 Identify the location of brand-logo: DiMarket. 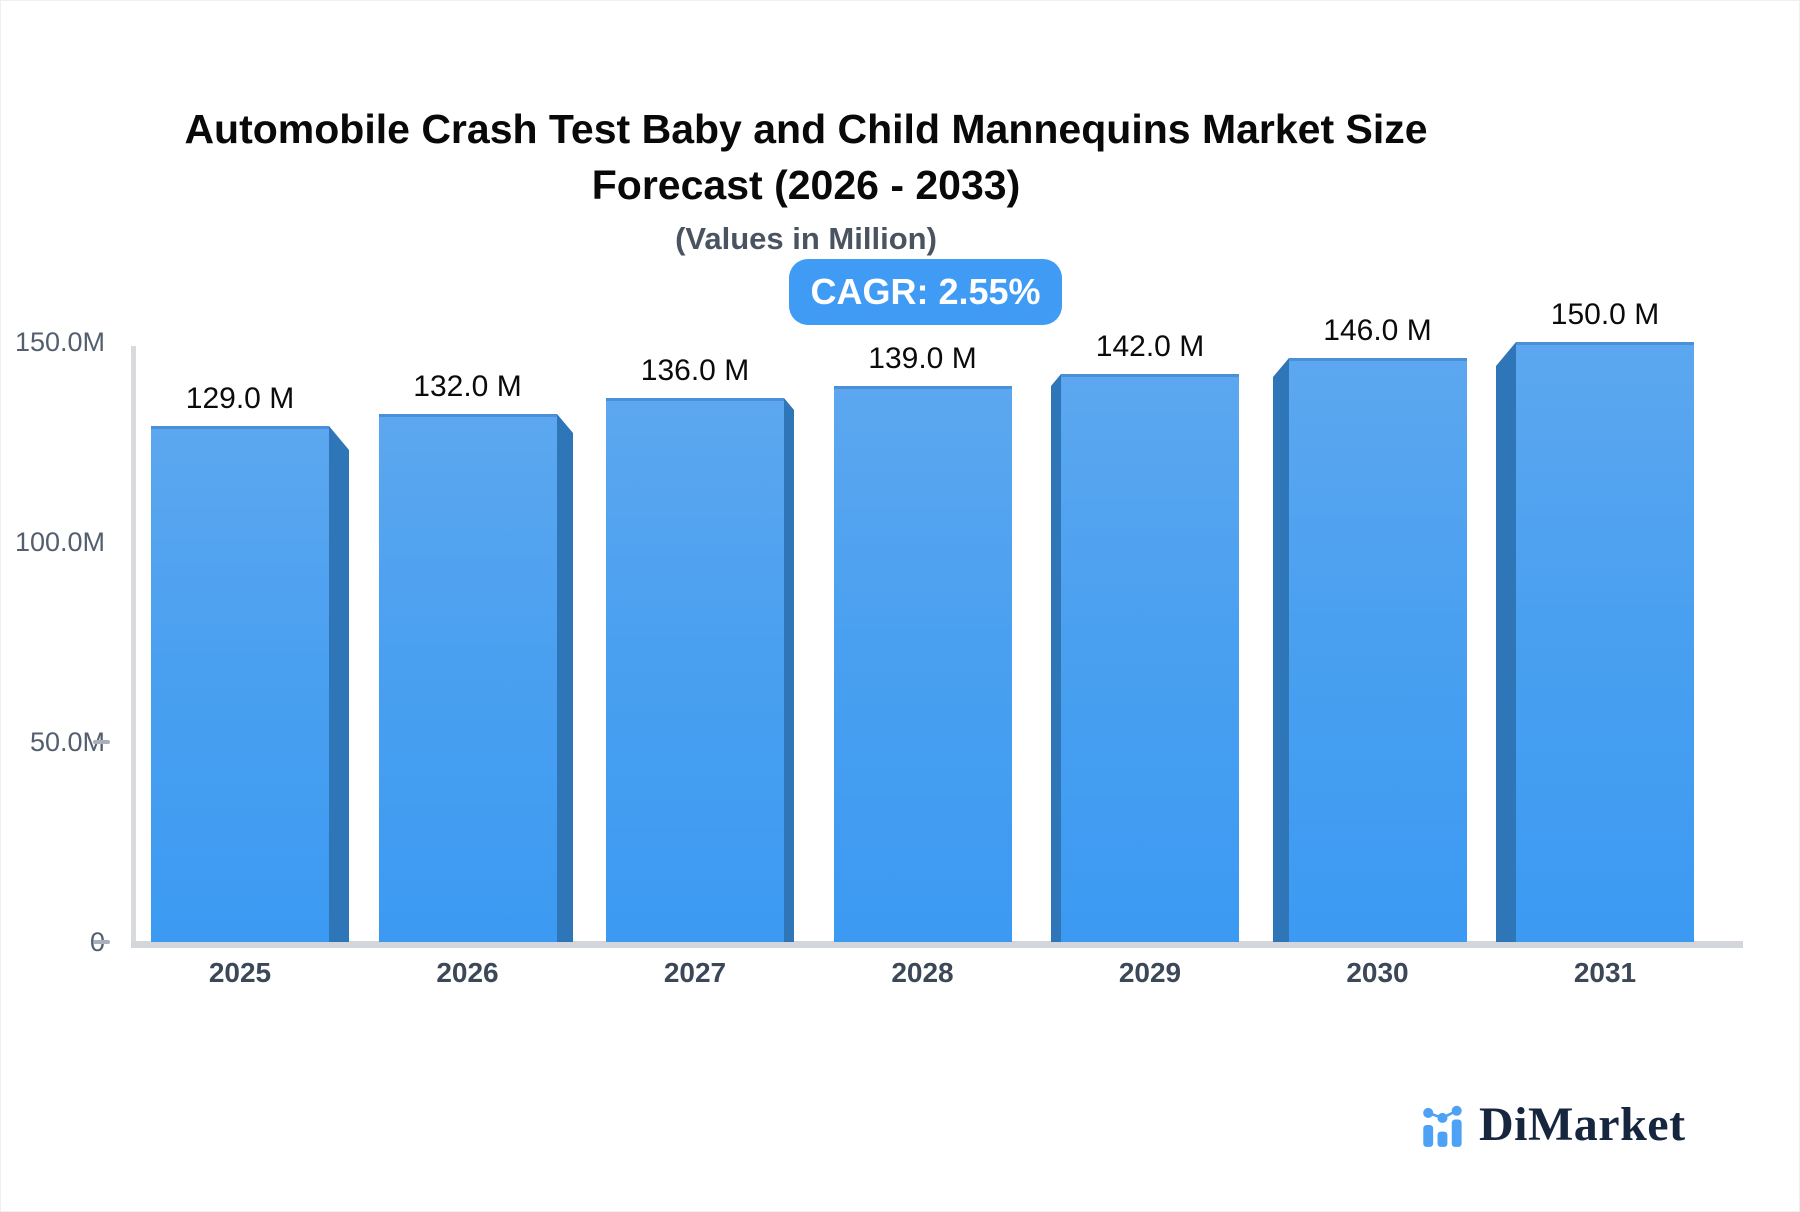
(1553, 1125).